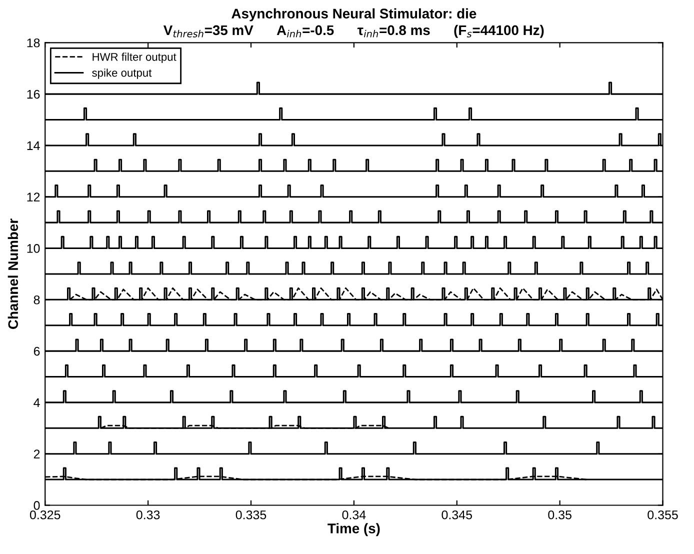  What do you see at coordinates (148, 515) in the screenshot?
I see `x-tick-label: 0.33` at bounding box center [148, 515].